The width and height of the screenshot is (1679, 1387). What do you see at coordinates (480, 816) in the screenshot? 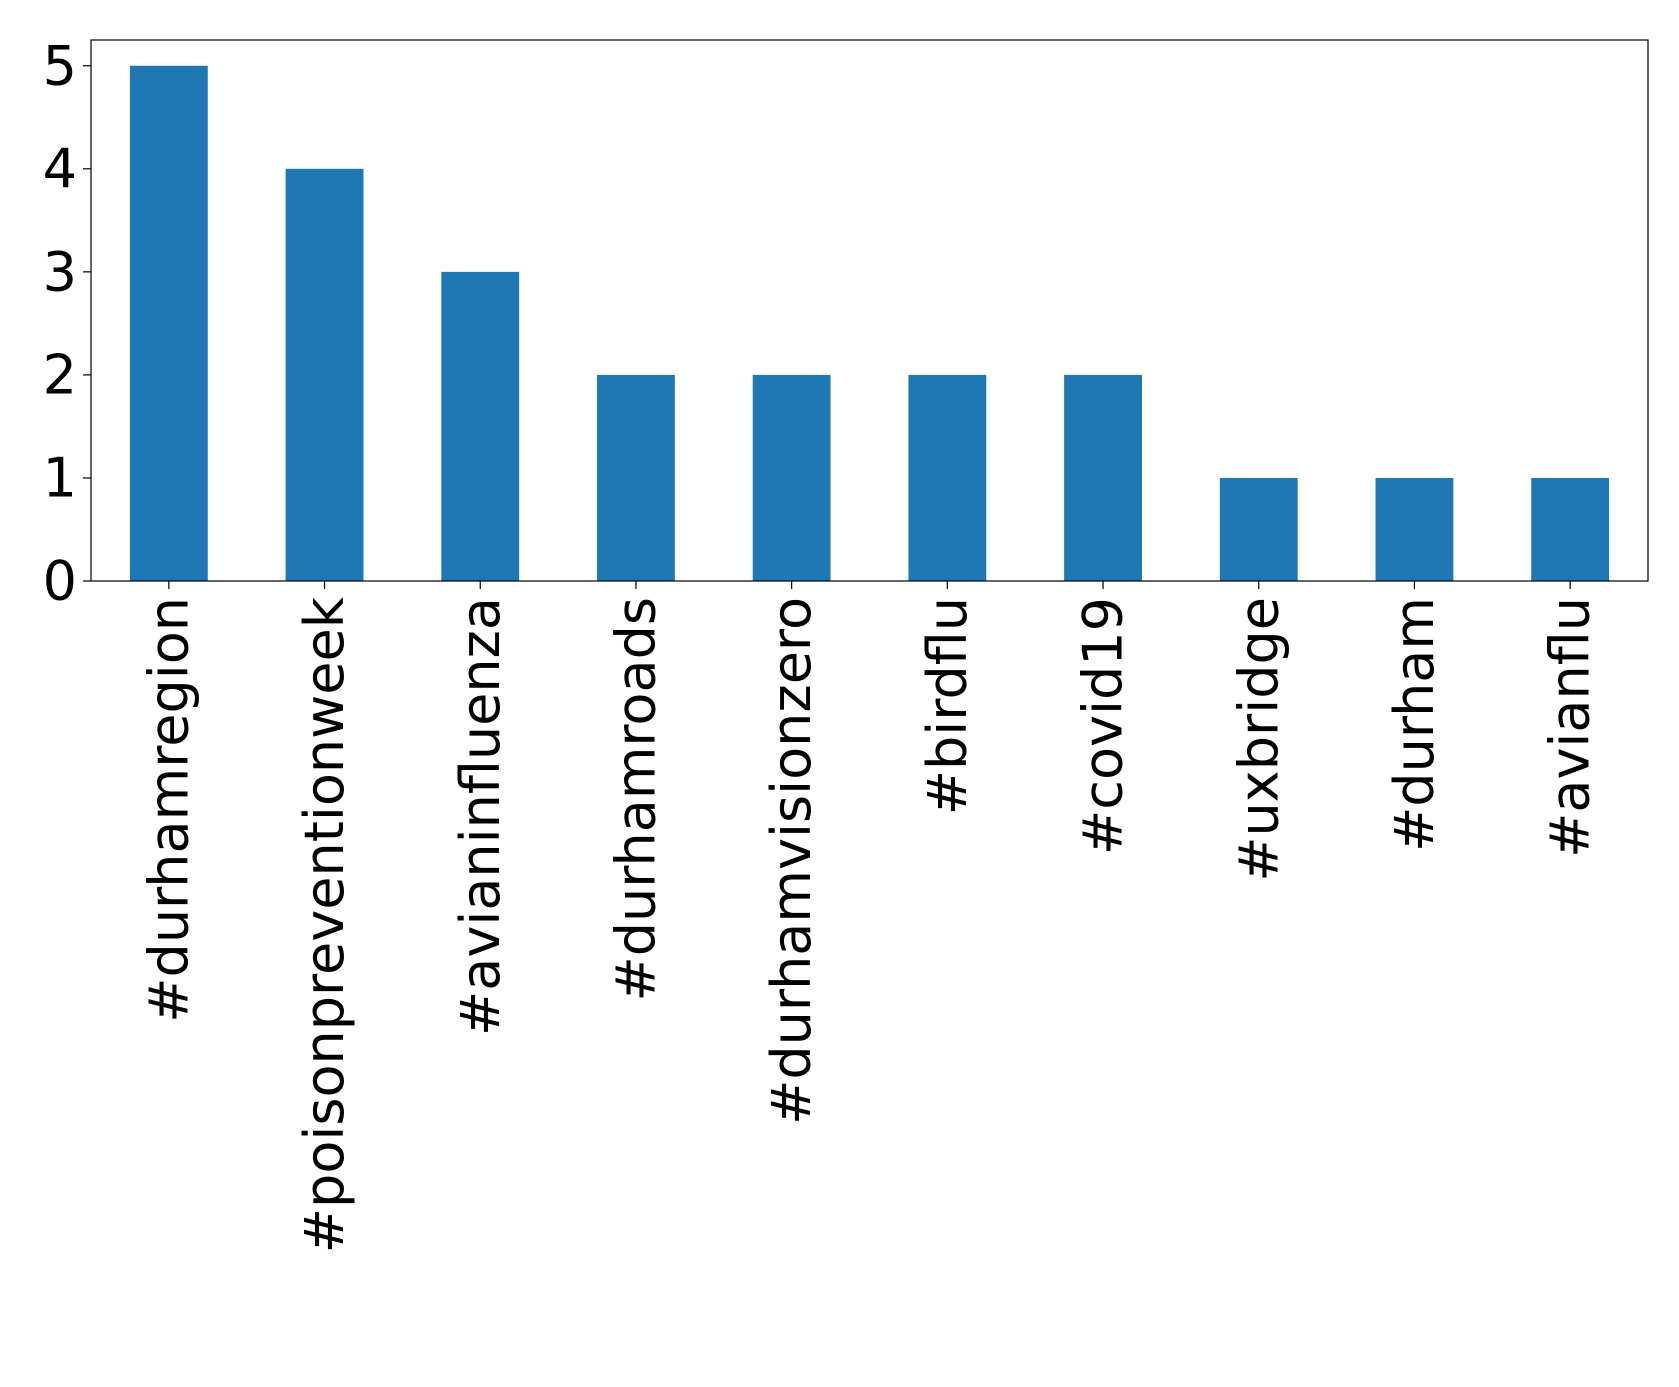
I see `x-tick-label: #avianinfluenza` at bounding box center [480, 816].